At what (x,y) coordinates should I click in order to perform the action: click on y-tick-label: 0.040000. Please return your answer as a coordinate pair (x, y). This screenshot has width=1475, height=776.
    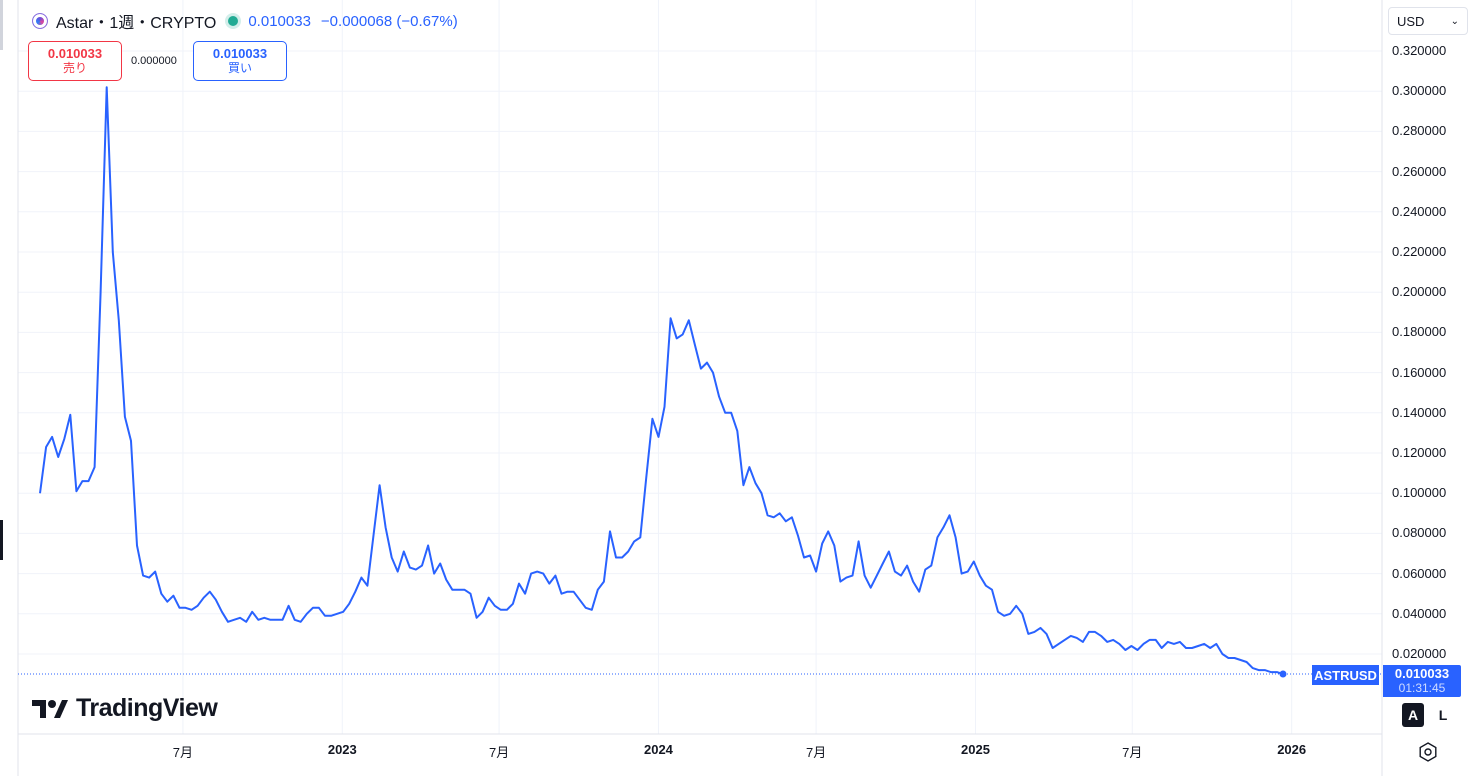
    Looking at the image, I should click on (1419, 613).